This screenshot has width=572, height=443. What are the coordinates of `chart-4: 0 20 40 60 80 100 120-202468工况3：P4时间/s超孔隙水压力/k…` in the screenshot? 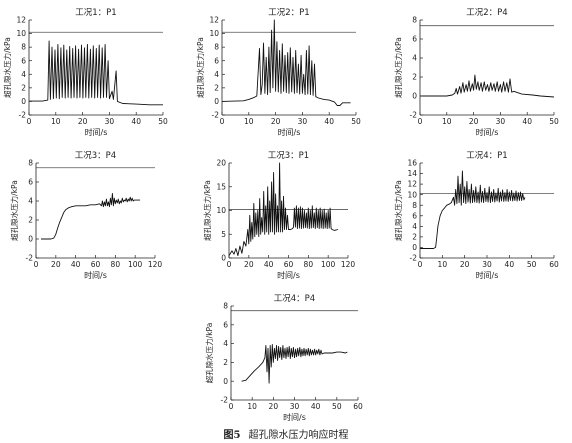 It's located at (85, 215).